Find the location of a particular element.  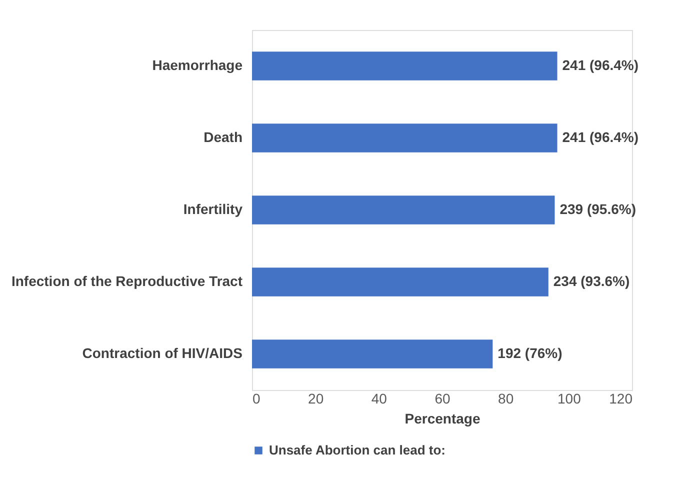

x-tick-label: 20 is located at coordinates (316, 398).